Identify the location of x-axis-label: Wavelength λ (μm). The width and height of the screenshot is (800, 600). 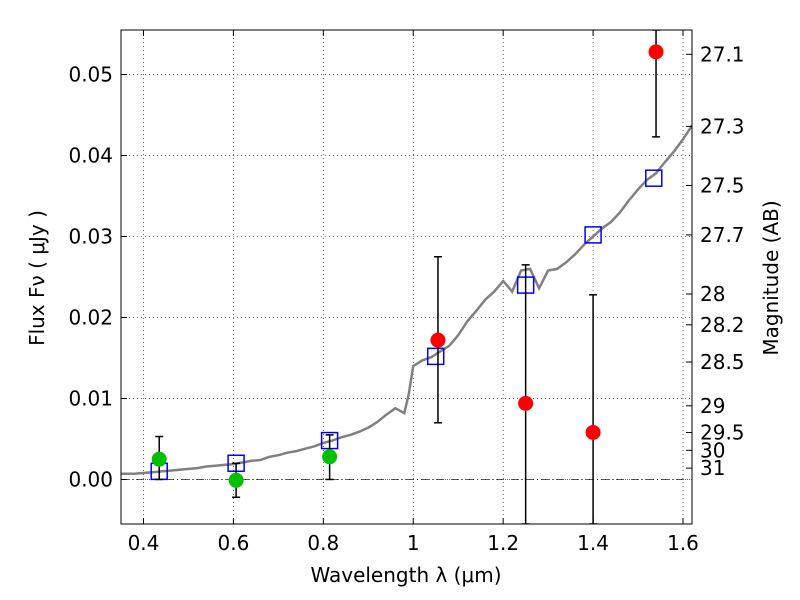
(405, 575).